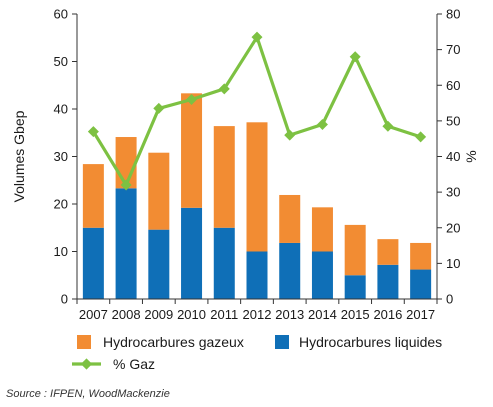 Image resolution: width=493 pixels, height=407 pixels. I want to click on point-gaz-2009, so click(159, 108).